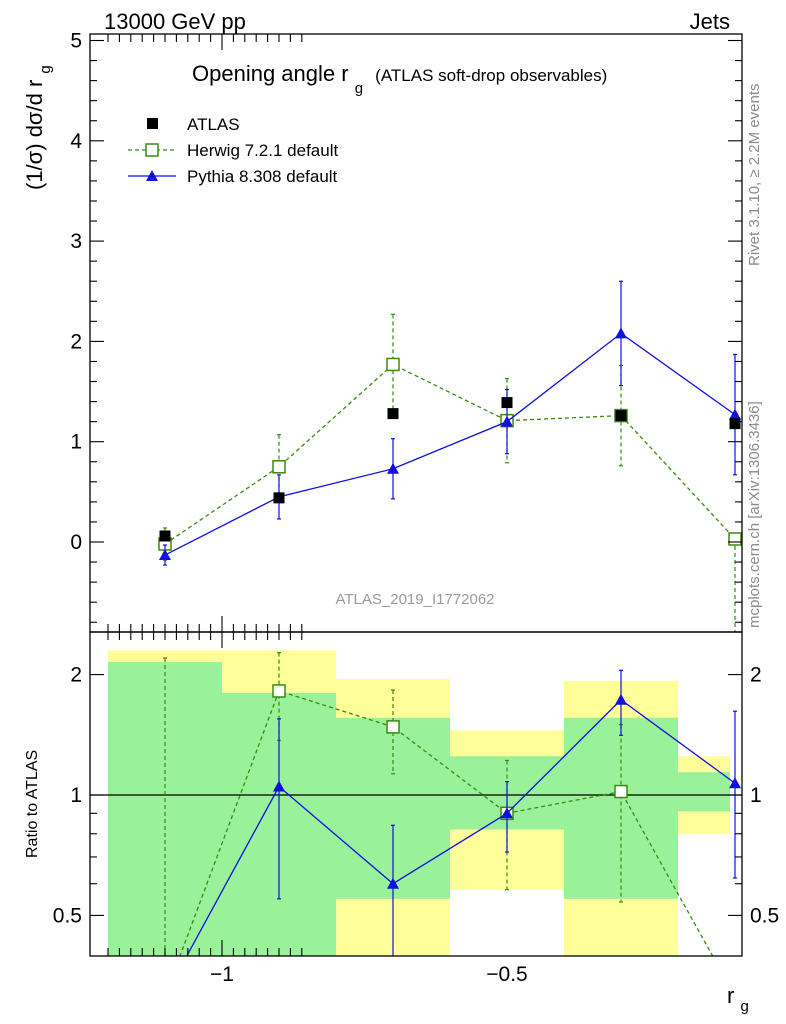  I want to click on main-y-tick-label: 2, so click(76, 341).